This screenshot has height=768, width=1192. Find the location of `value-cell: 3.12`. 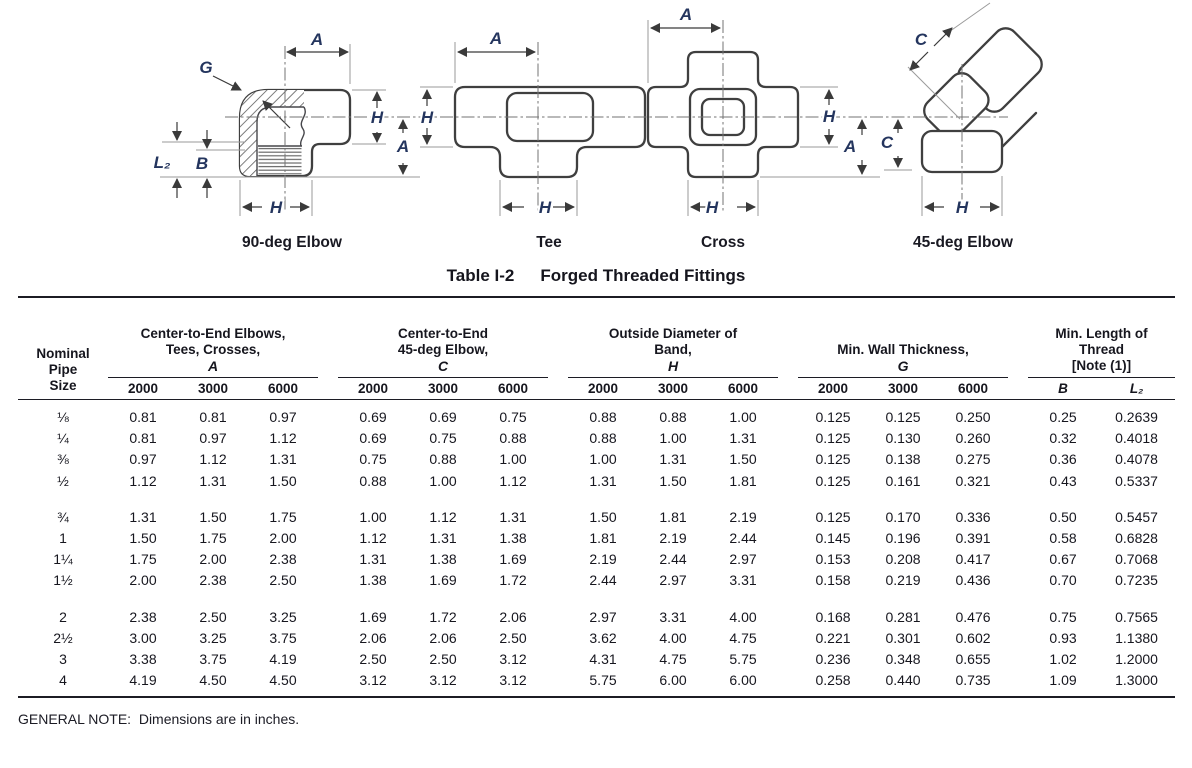

value-cell: 3.12 is located at coordinates (513, 680).